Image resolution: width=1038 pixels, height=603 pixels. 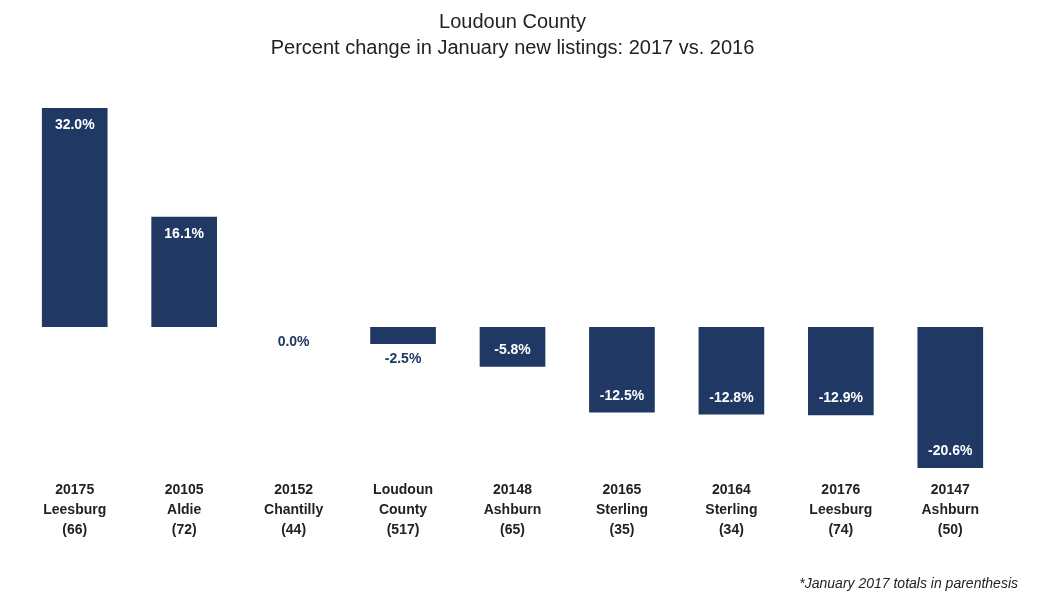 I want to click on data-label: 16.1%, so click(x=184, y=232).